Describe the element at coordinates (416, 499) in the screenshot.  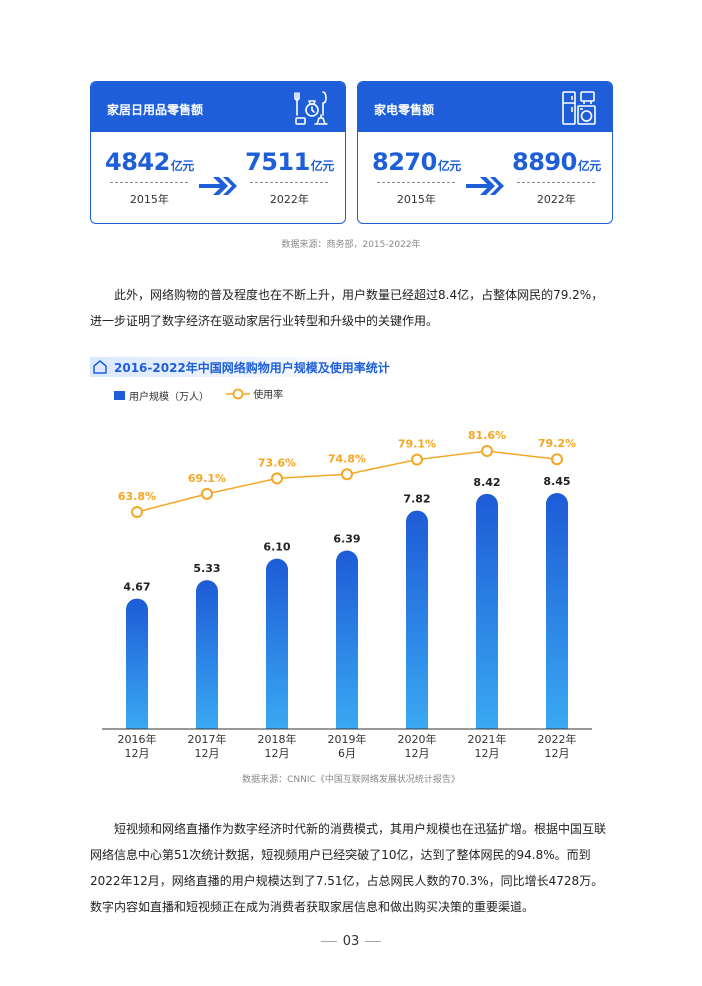
I see `bar-value-label: 7.82` at that location.